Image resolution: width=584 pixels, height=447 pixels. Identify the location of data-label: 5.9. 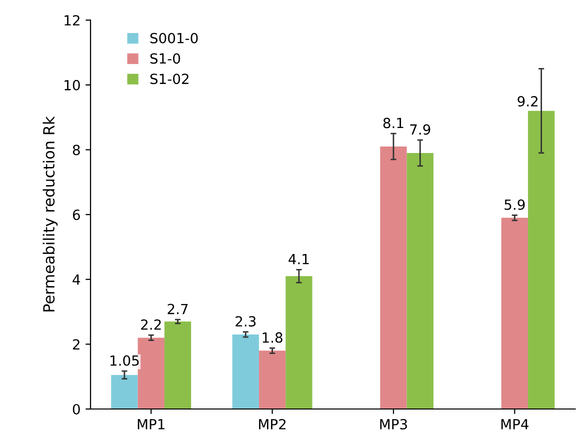
(514, 204).